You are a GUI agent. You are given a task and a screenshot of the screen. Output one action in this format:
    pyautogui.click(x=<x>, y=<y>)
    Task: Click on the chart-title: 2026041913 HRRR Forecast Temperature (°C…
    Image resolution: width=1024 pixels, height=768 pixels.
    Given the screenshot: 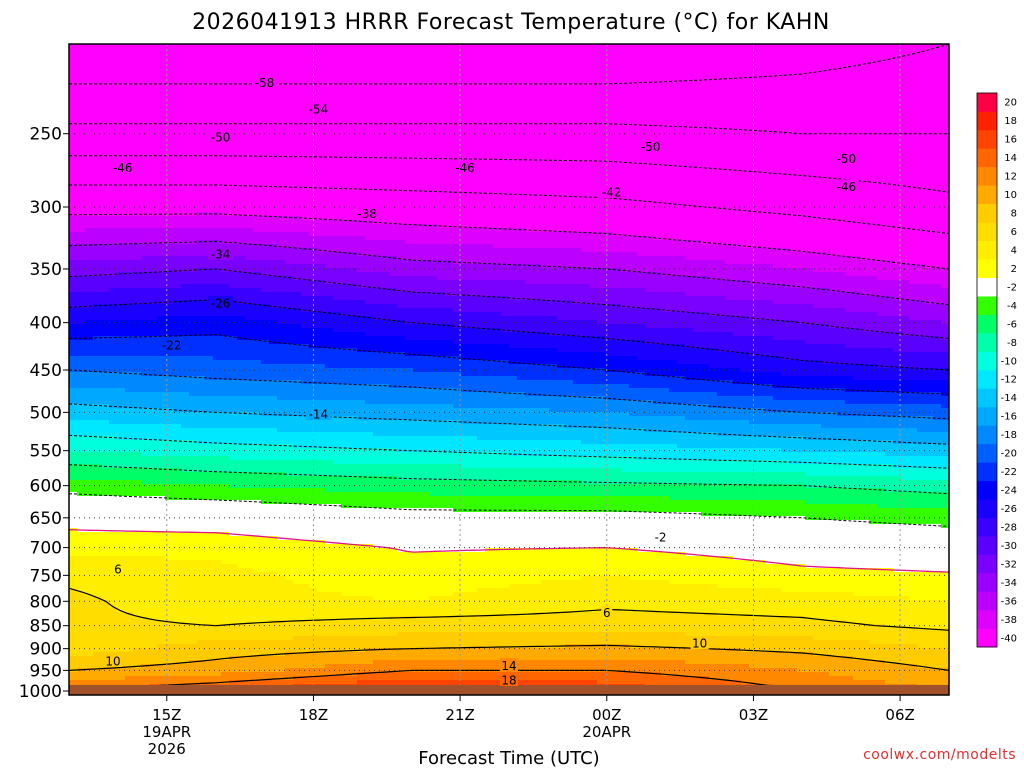 What is the action you would take?
    pyautogui.click(x=511, y=22)
    